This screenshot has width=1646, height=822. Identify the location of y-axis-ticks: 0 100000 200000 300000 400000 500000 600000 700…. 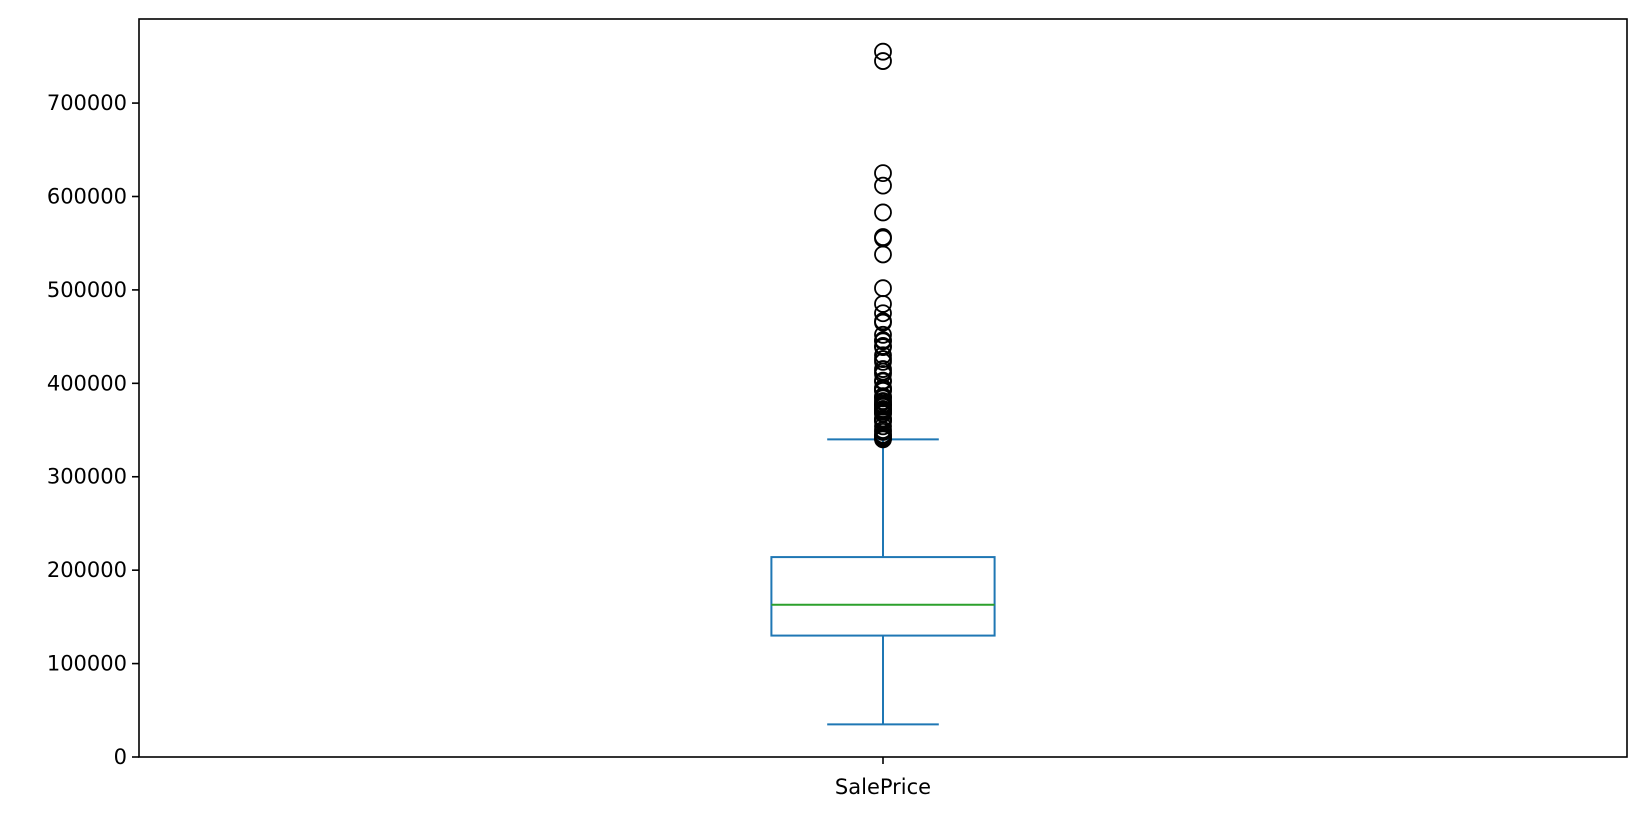
(93, 430).